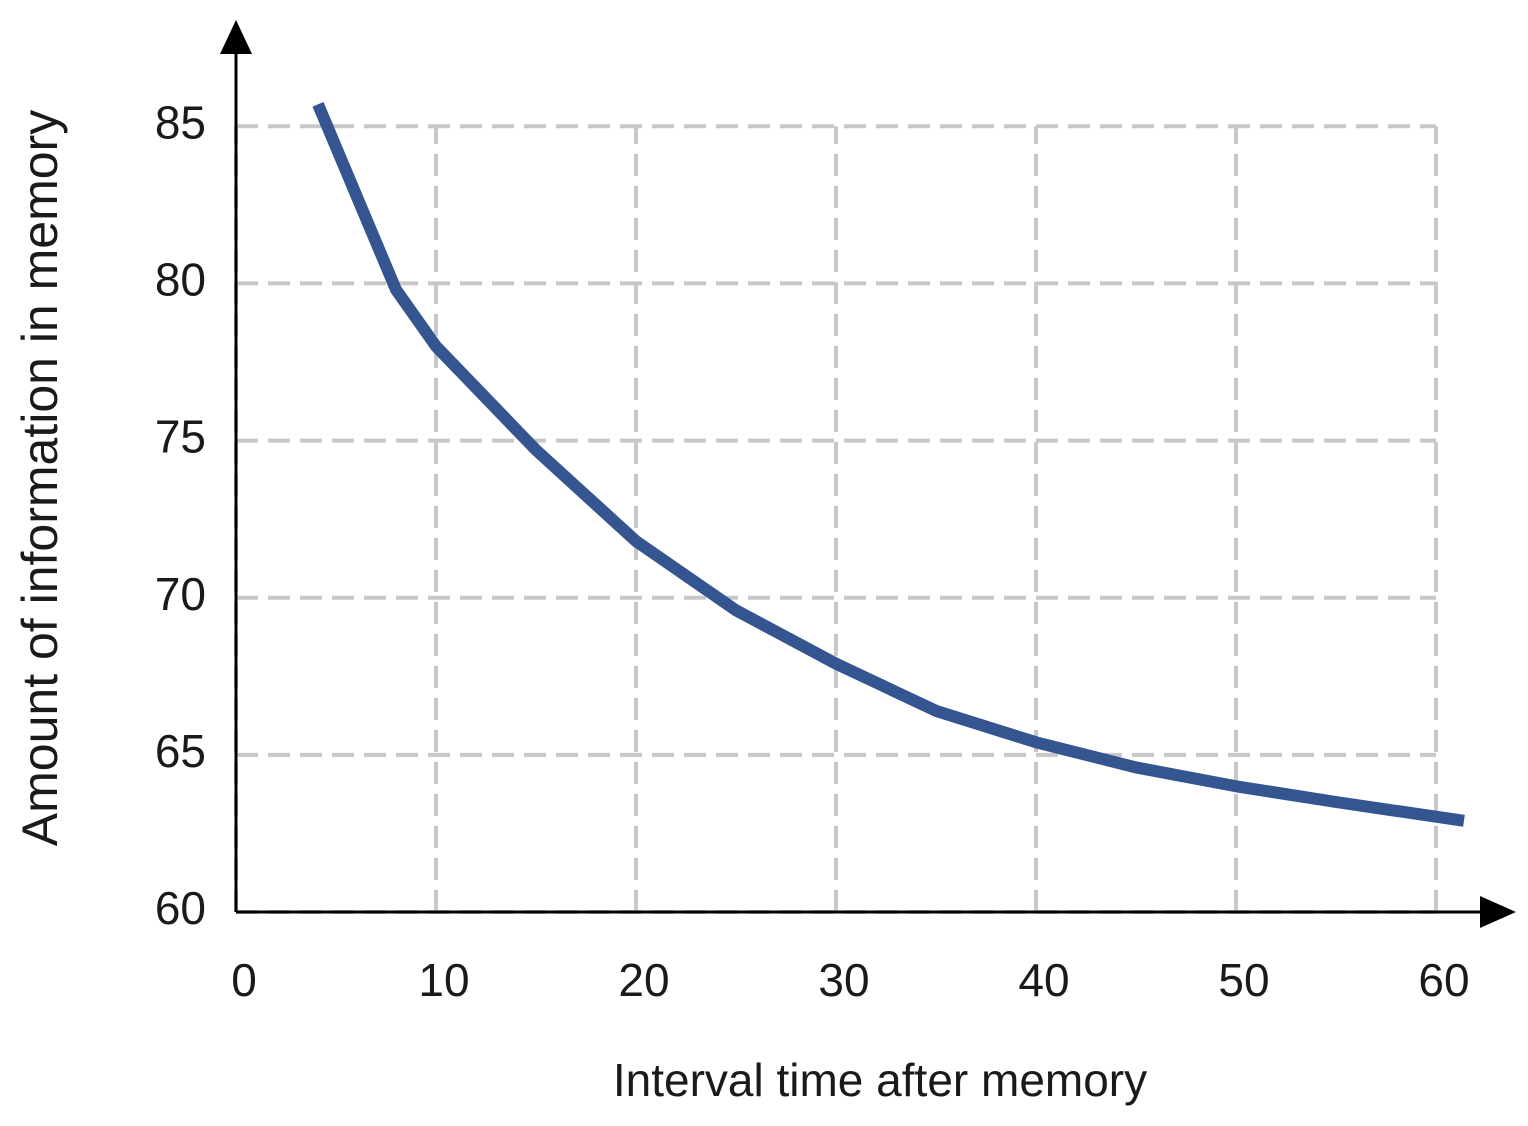 The height and width of the screenshot is (1126, 1528). I want to click on x-tick-label: 20, so click(643, 980).